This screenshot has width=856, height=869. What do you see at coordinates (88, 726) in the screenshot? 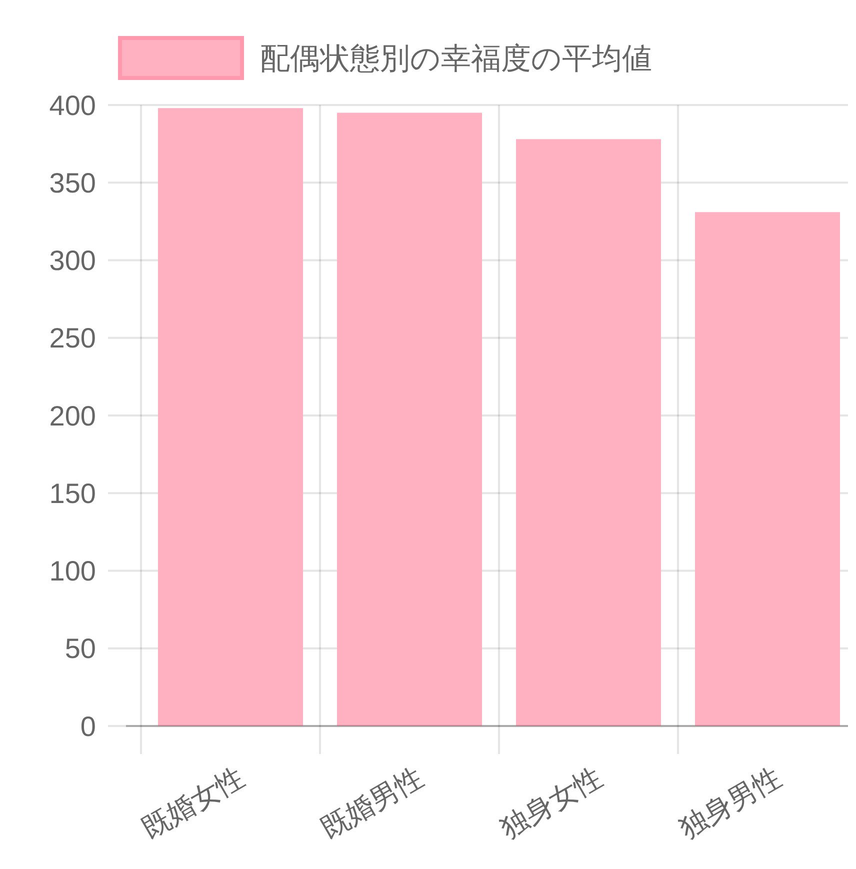
I see `y-tick-label: 0` at bounding box center [88, 726].